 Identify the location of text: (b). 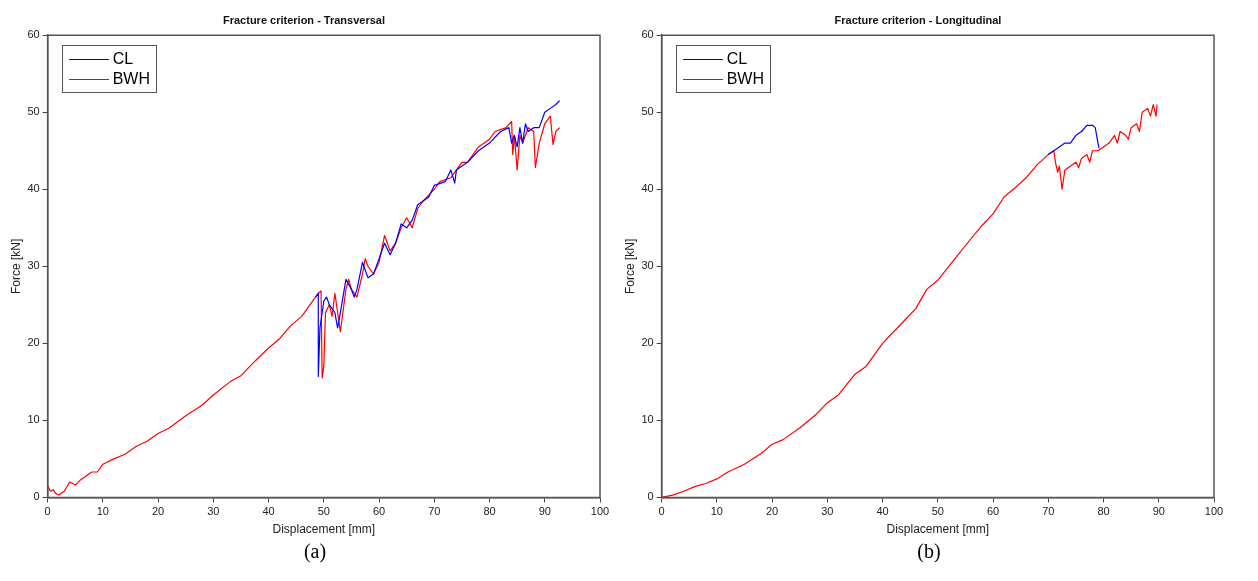
(929, 551).